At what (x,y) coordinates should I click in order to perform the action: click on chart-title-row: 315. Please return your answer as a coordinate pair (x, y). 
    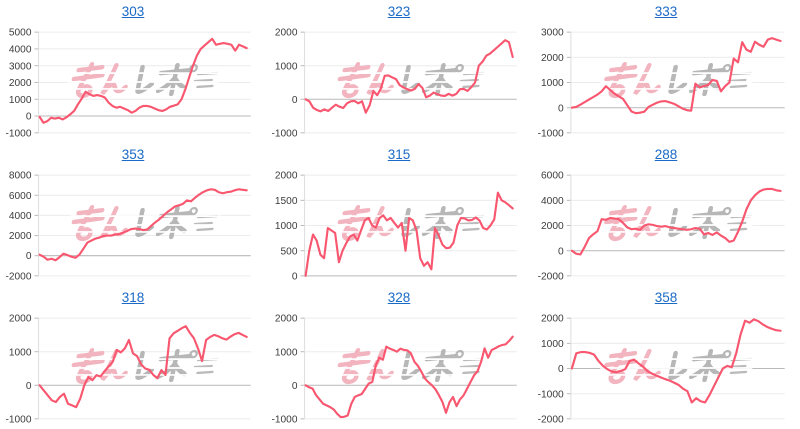
    Looking at the image, I should click on (399, 155).